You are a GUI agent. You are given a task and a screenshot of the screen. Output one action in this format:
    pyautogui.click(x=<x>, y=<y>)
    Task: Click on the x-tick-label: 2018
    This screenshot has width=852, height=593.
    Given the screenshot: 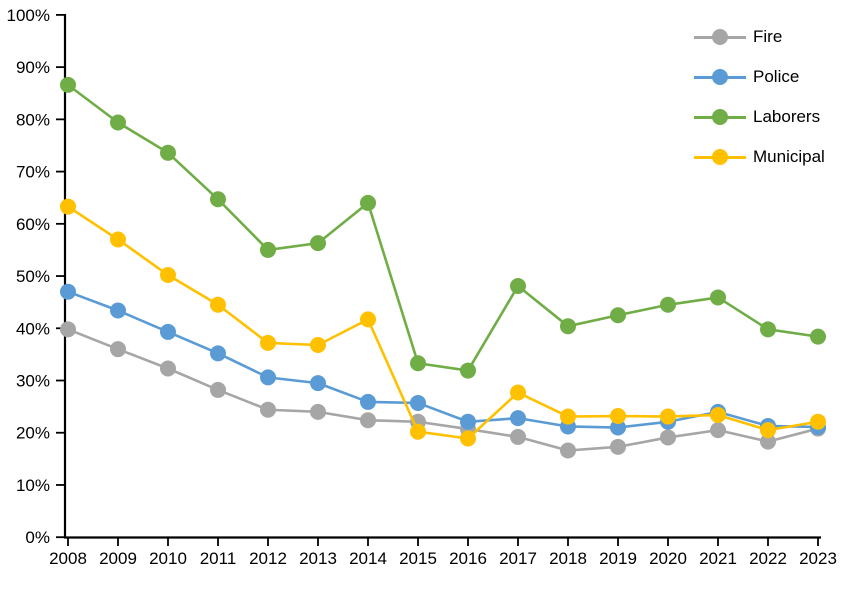 What is the action you would take?
    pyautogui.click(x=568, y=558)
    